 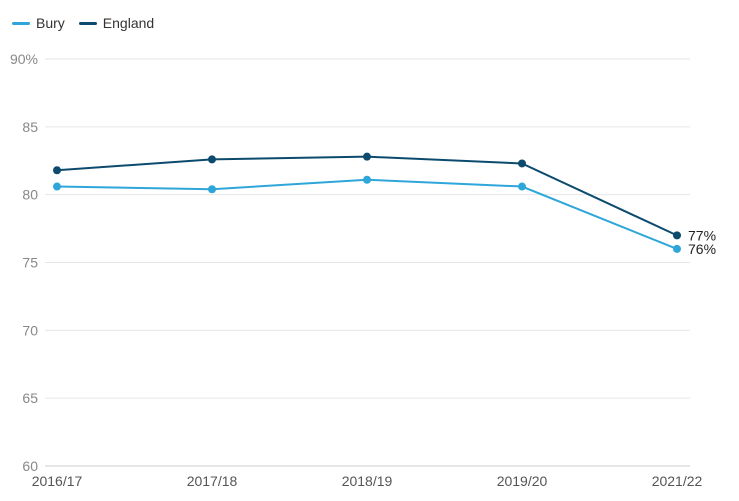 I want to click on legend-item-bury: Bury, so click(x=38, y=23).